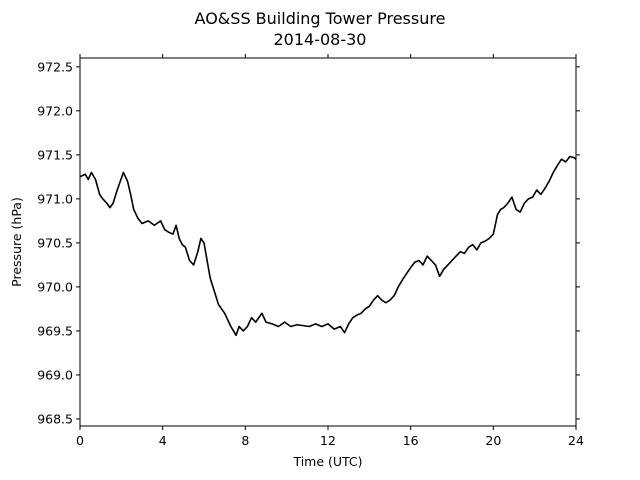 This screenshot has width=640, height=480. Describe the element at coordinates (55, 66) in the screenshot. I see `y-tick-label: 972.5` at that location.